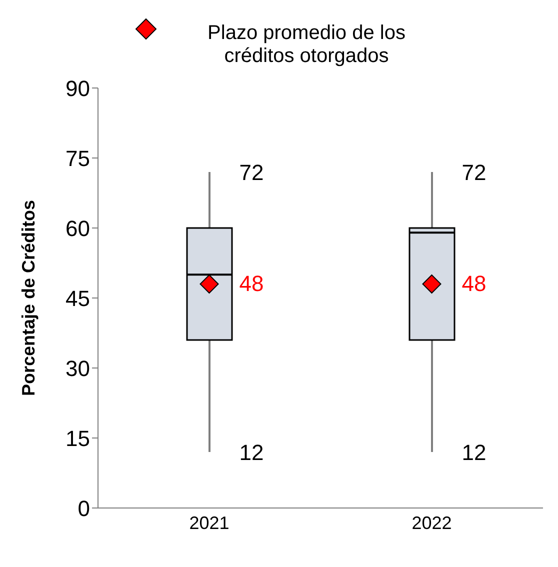  What do you see at coordinates (78, 228) in the screenshot?
I see `y-tick-label: 60` at bounding box center [78, 228].